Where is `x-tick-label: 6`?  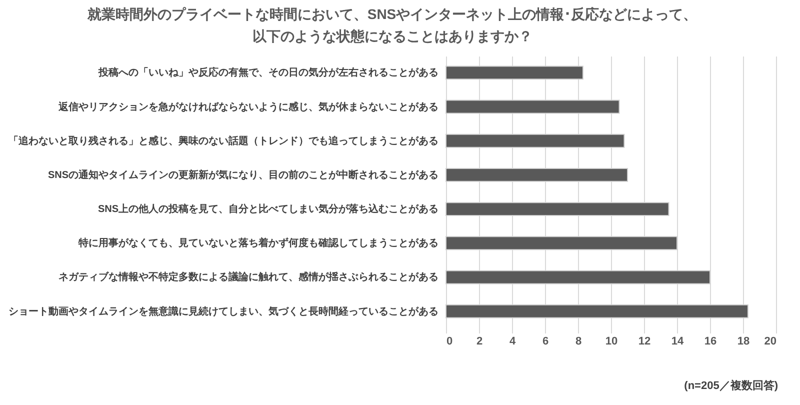
x-tick-label: 6 is located at coordinates (545, 342).